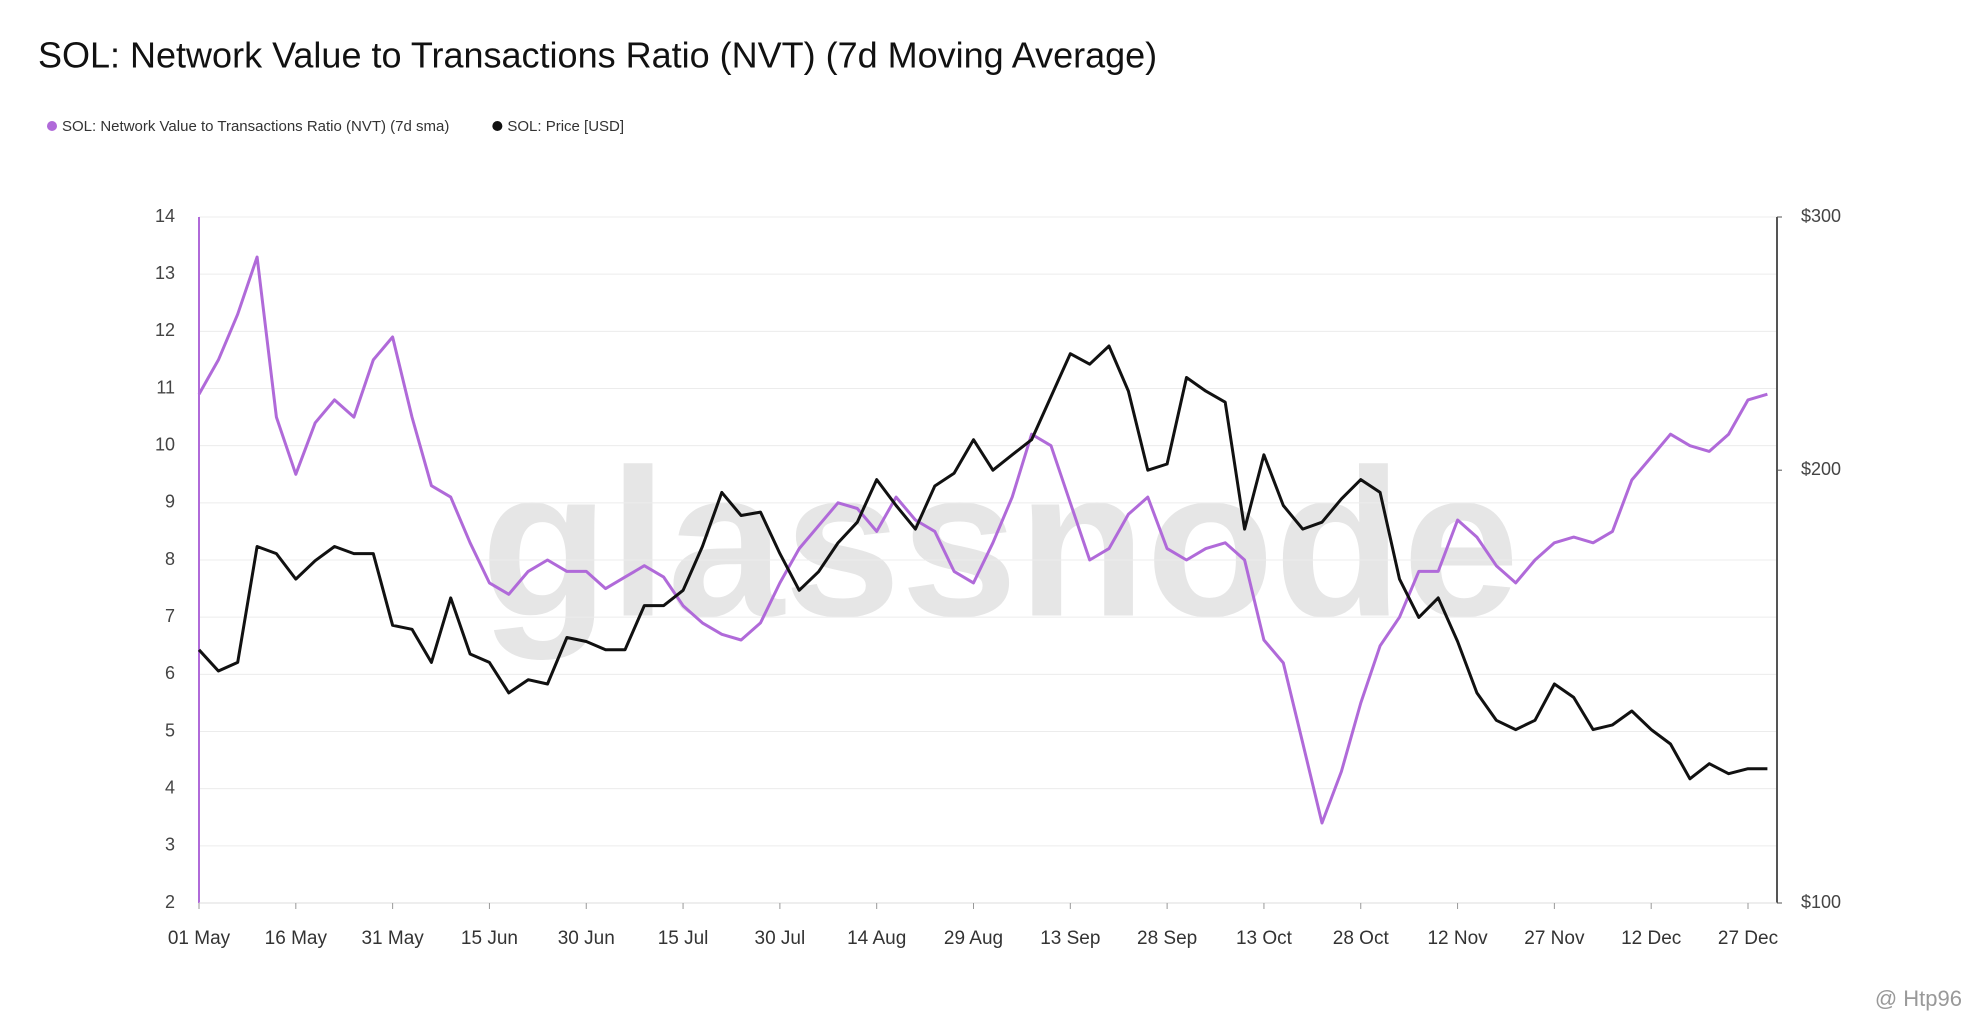 The height and width of the screenshot is (1027, 1976). I want to click on y-tick-label: 11, so click(165, 387).